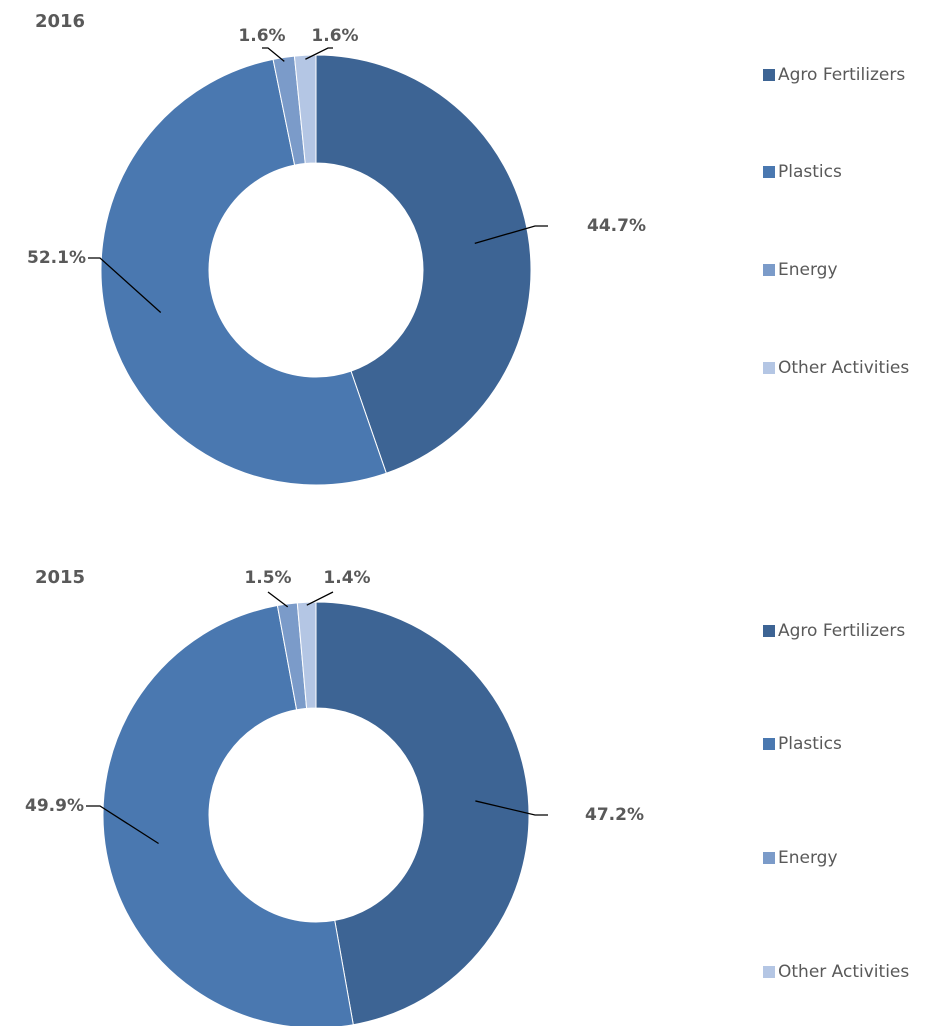  I want to click on data-label: 44.7%, so click(616, 226).